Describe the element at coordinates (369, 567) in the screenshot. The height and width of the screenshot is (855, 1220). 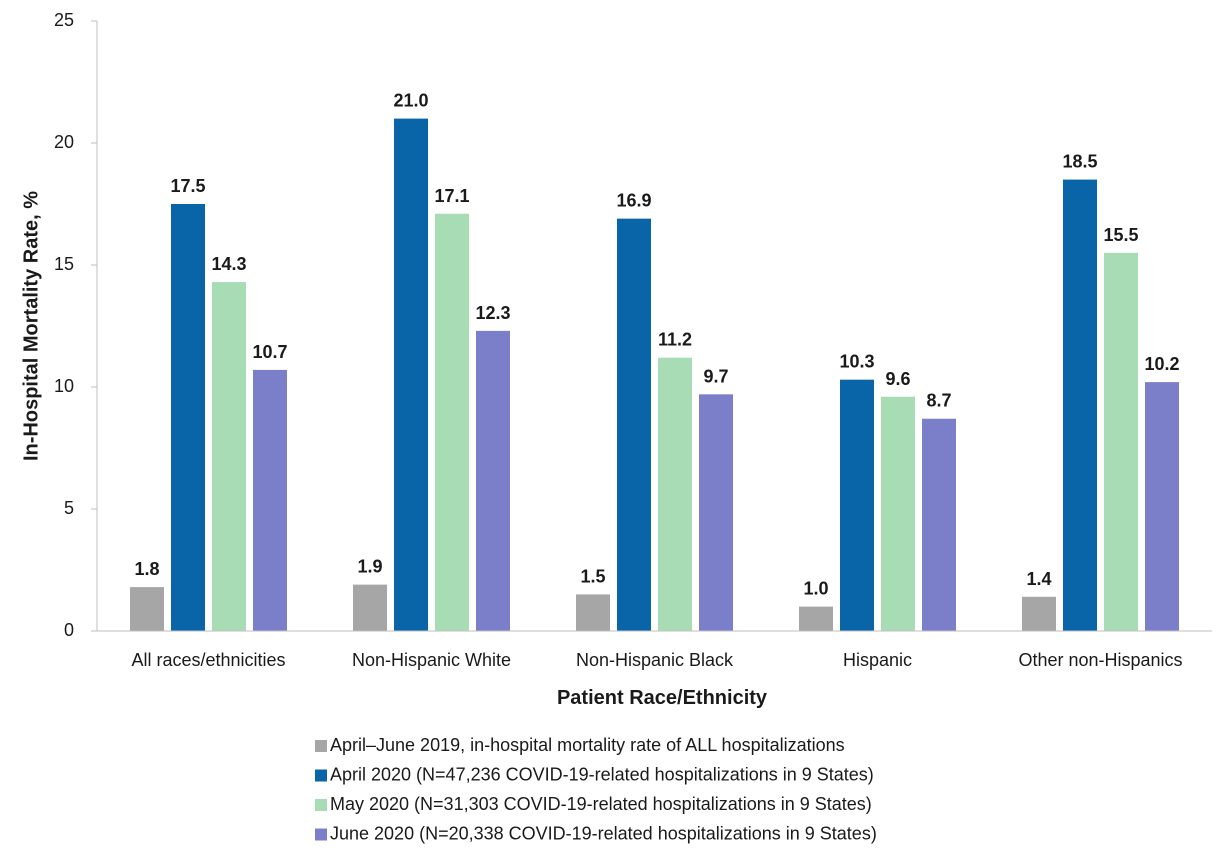
I see `bar-data-label: 1.9` at that location.